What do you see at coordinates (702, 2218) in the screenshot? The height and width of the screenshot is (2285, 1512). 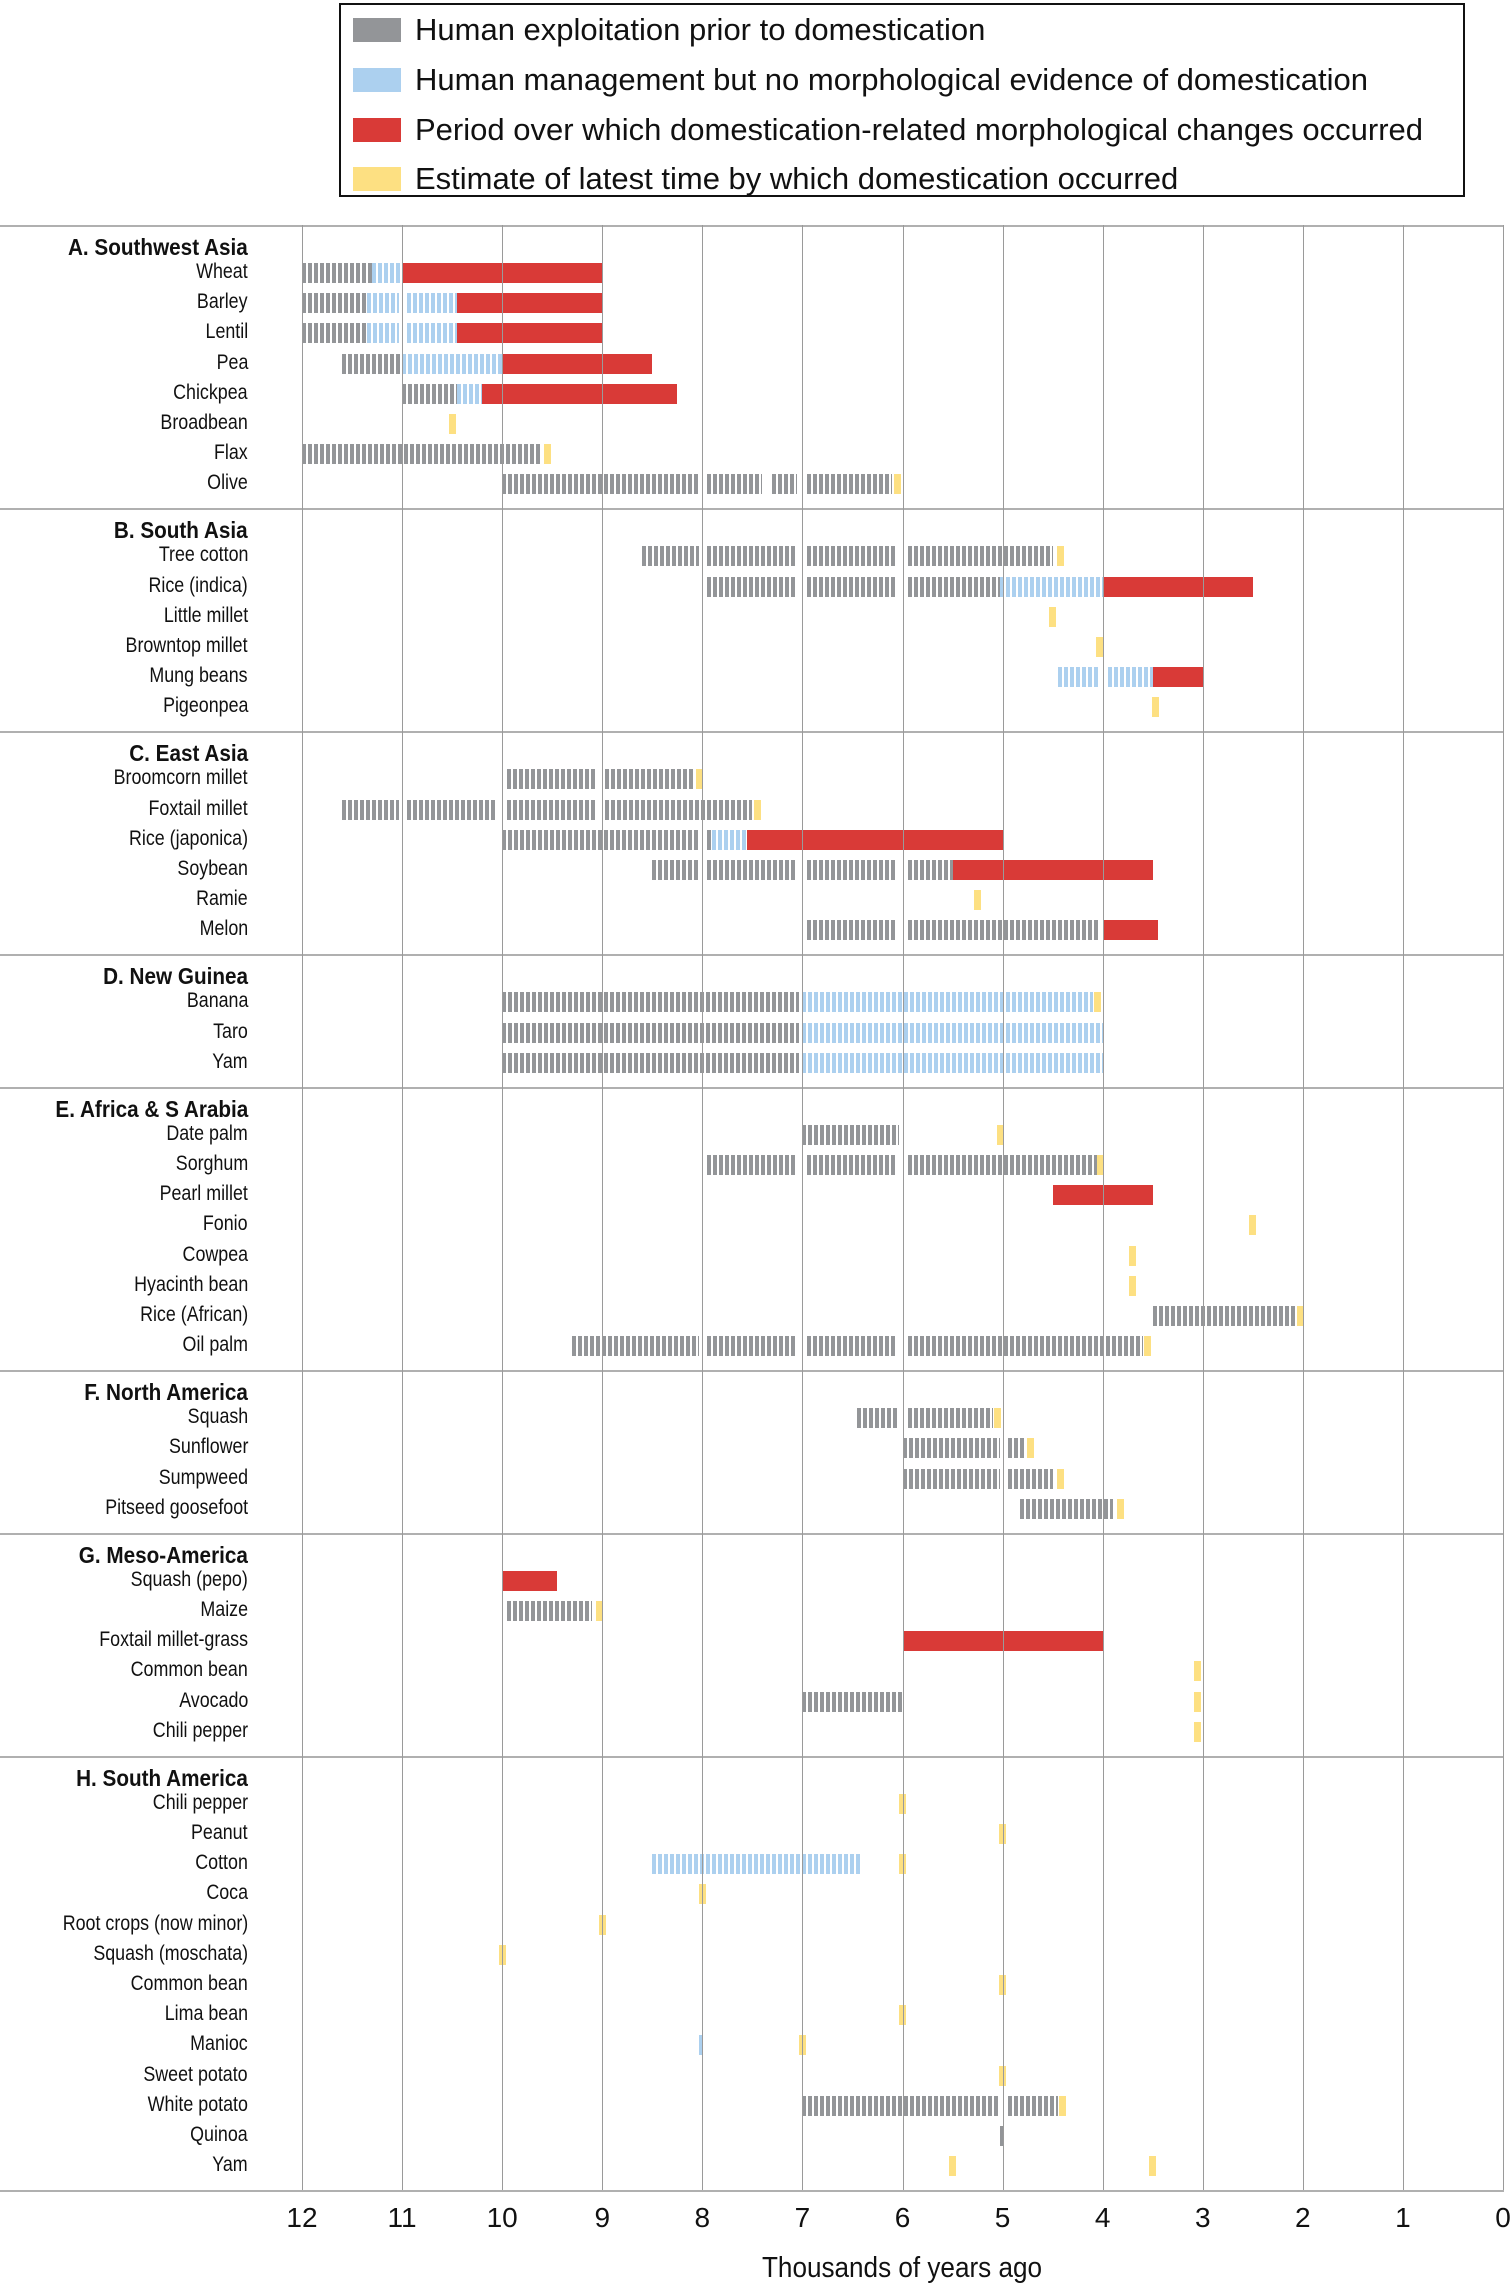 I see `x-tick-label: 8` at bounding box center [702, 2218].